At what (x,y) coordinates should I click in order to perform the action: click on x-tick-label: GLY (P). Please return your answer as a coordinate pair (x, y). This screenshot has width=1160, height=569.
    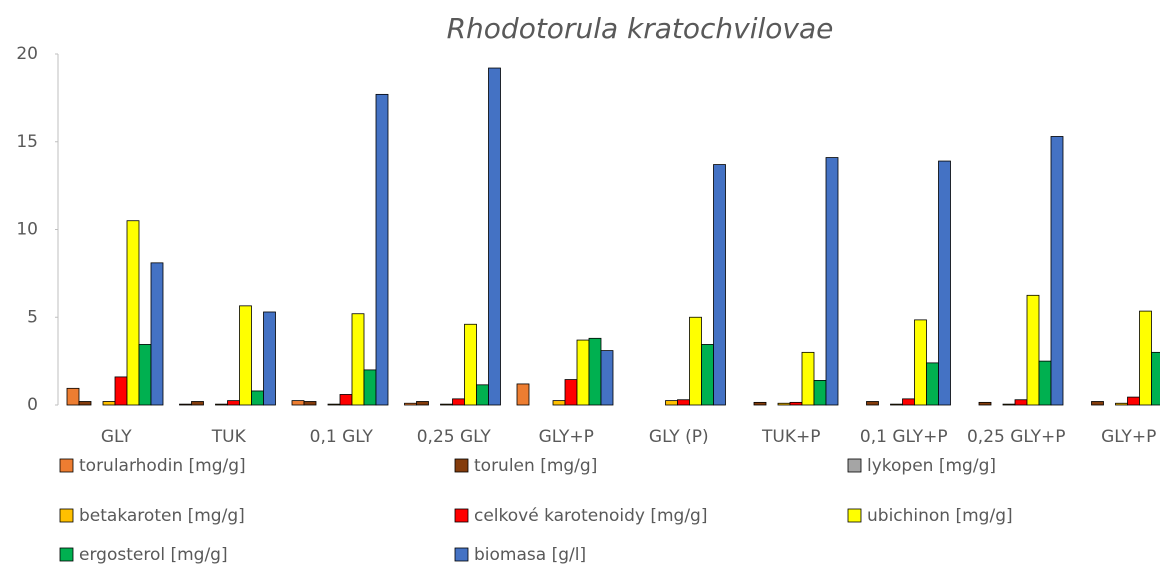
    Looking at the image, I should click on (679, 437).